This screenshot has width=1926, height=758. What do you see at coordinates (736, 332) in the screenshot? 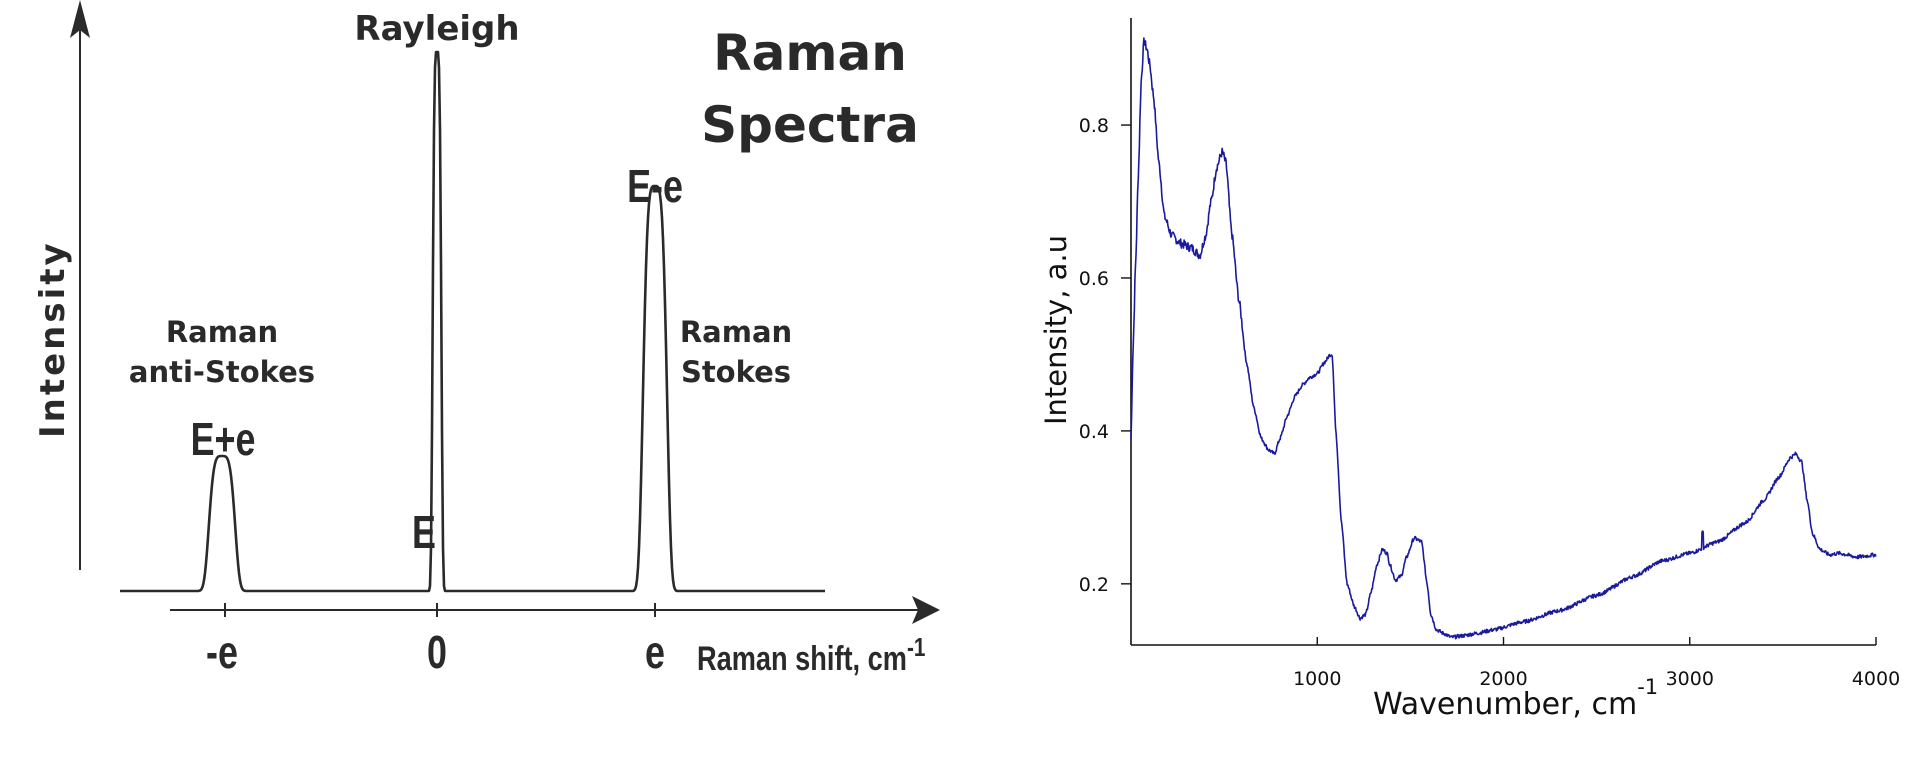
I see `stokes-label-line-1: Raman` at bounding box center [736, 332].